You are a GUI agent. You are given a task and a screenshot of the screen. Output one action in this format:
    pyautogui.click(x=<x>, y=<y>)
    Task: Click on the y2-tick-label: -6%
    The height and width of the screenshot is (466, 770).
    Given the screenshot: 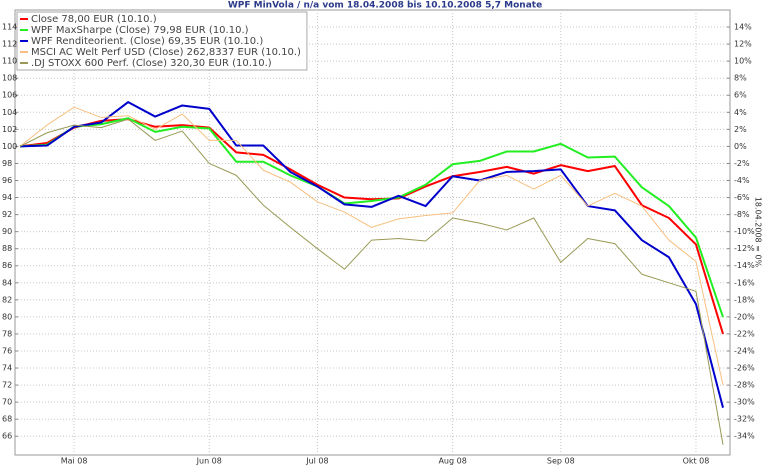 What is the action you would take?
    pyautogui.click(x=742, y=197)
    